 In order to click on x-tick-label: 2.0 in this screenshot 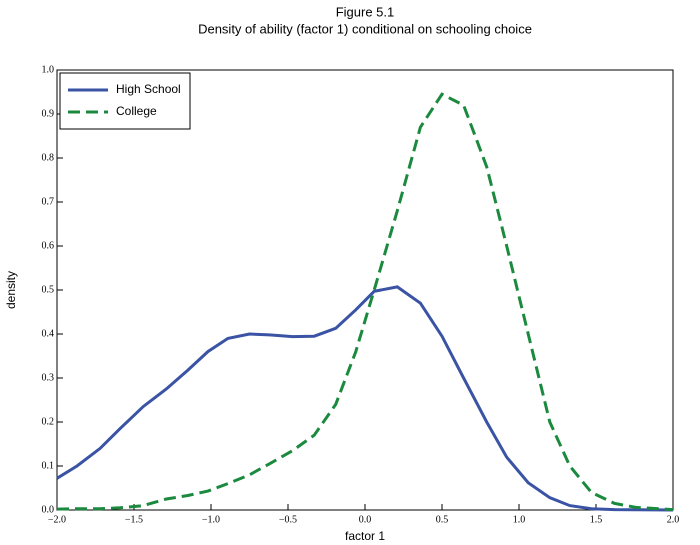, I will do `click(673, 519)`.